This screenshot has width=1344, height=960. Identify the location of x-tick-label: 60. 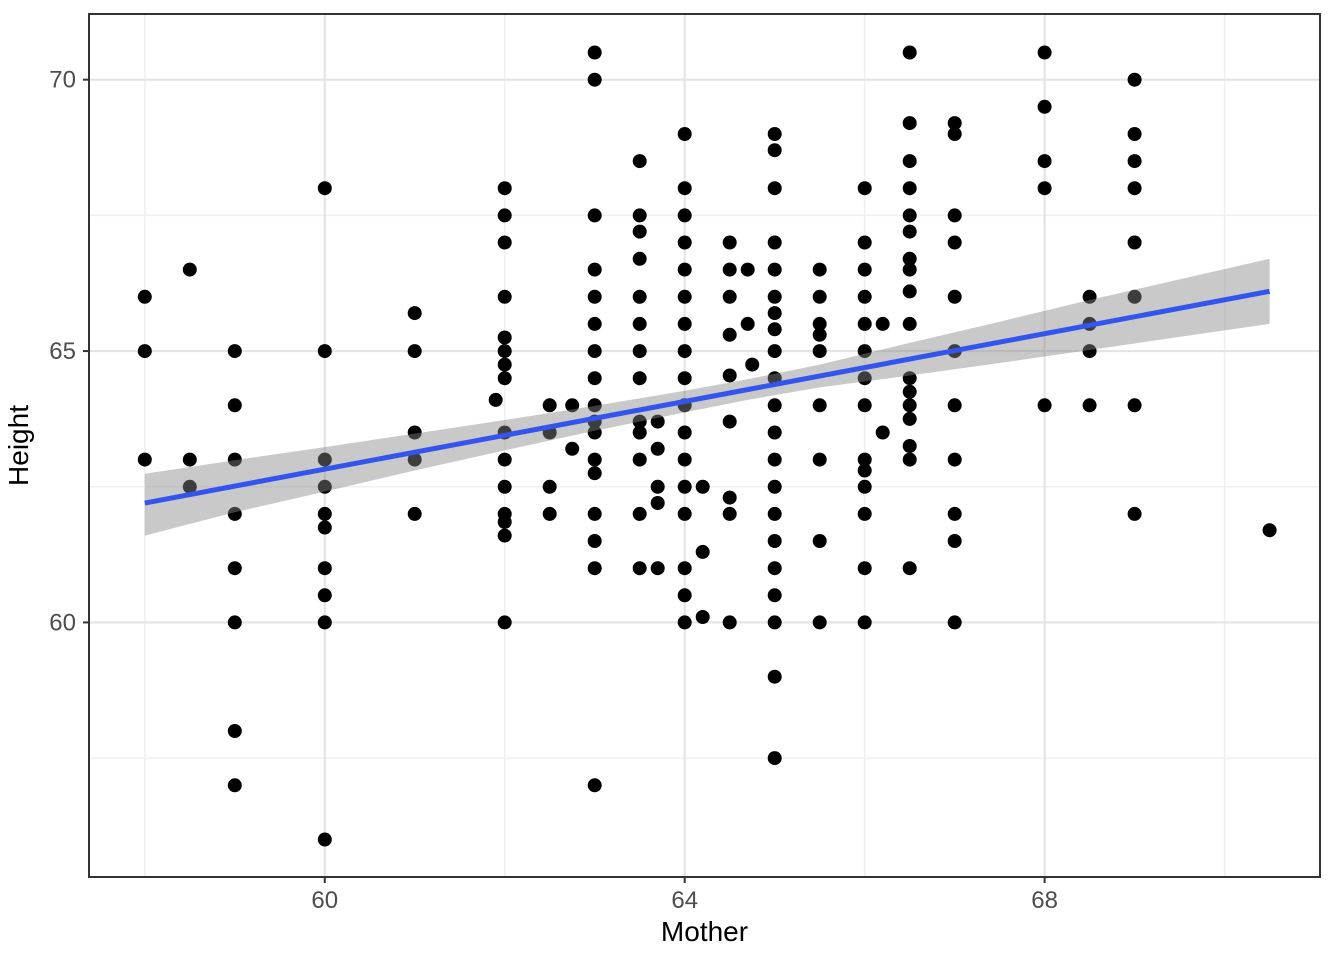
(324, 900).